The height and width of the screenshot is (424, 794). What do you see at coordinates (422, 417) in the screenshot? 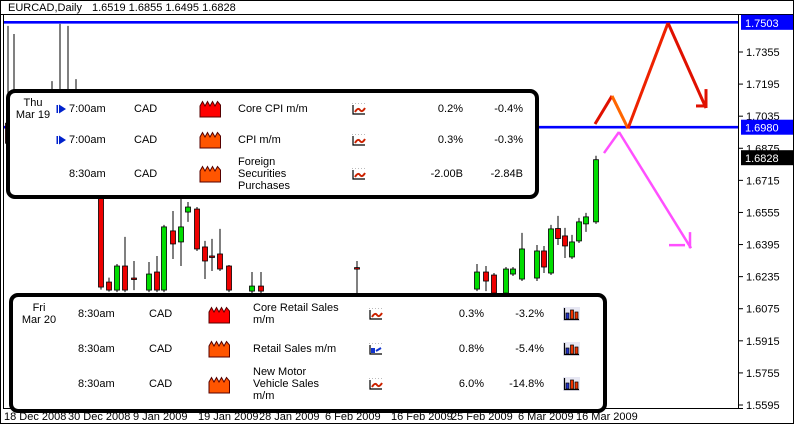
I see `date-label: 16 Feb 2009` at bounding box center [422, 417].